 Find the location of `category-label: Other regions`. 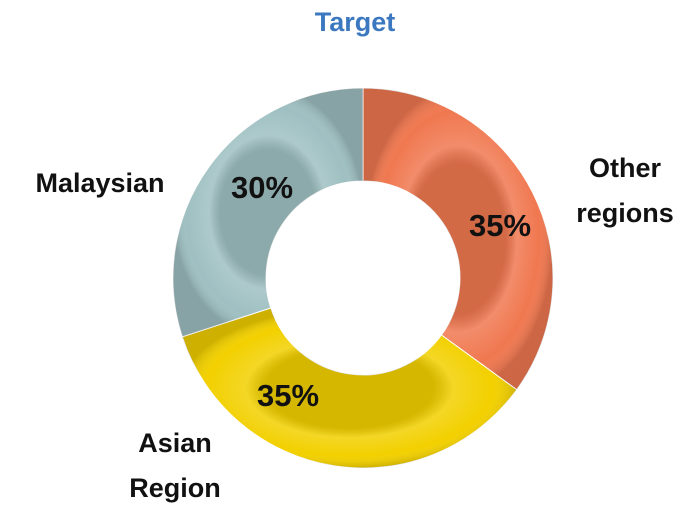

category-label: Other regions is located at coordinates (625, 190).